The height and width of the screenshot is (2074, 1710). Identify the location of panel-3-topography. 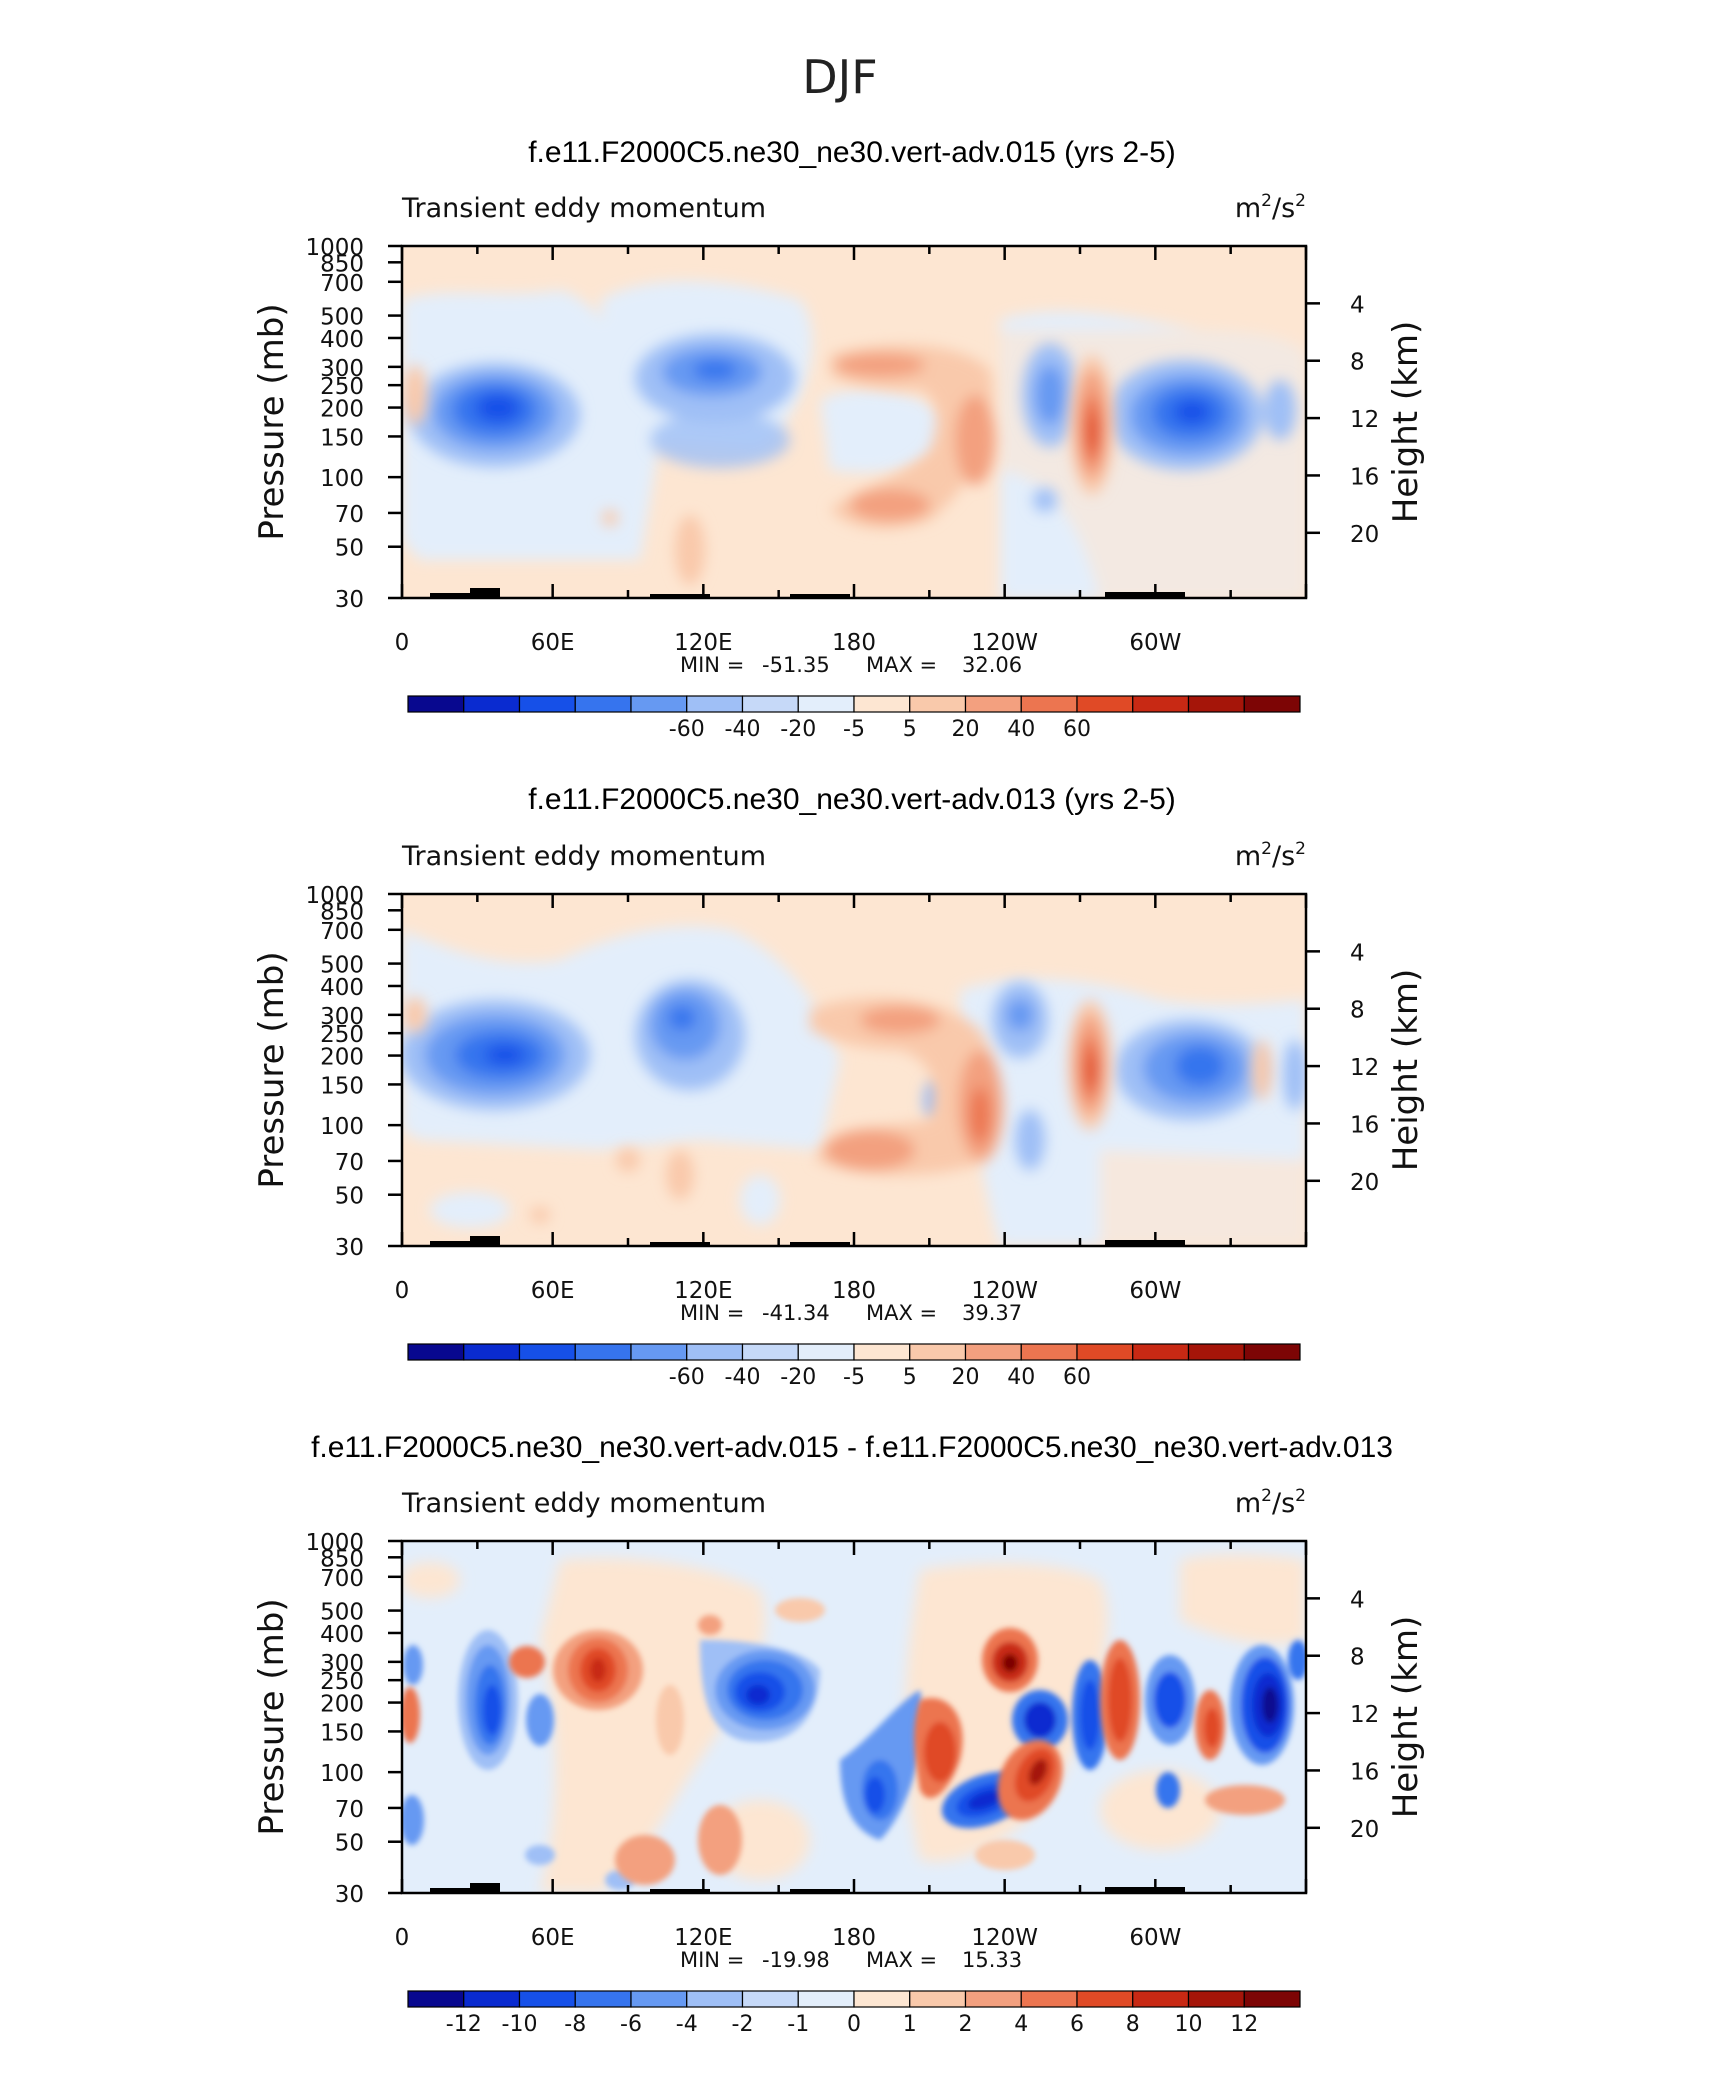
(1145, 1890).